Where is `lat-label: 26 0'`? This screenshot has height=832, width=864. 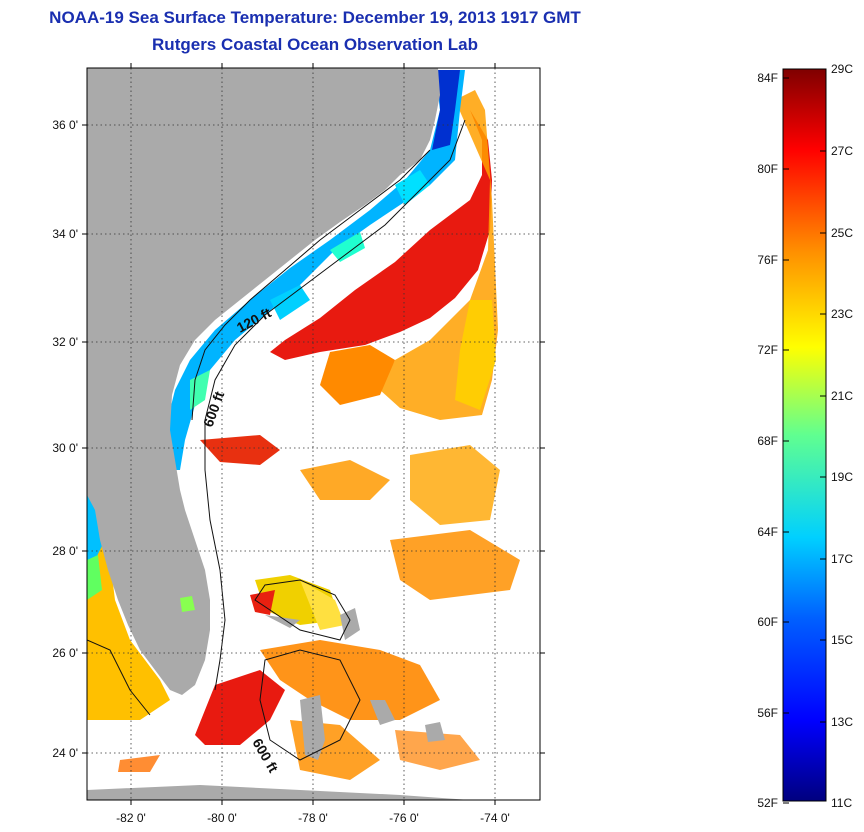 lat-label: 26 0' is located at coordinates (65, 653).